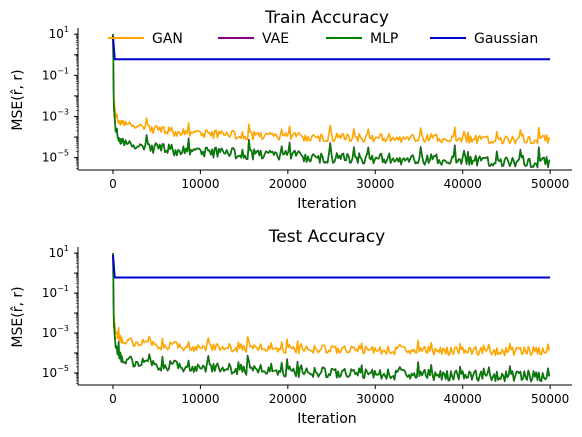 Image resolution: width=582 pixels, height=437 pixels. I want to click on legend-label-gaussian: Gaussian, so click(506, 39).